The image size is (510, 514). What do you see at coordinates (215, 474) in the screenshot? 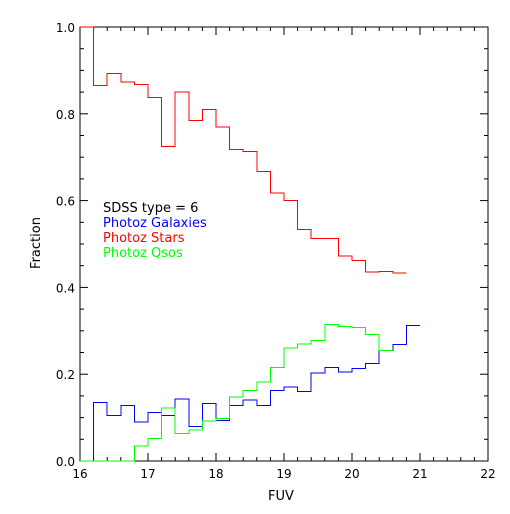
I see `x-tick-label: 18` at bounding box center [215, 474].